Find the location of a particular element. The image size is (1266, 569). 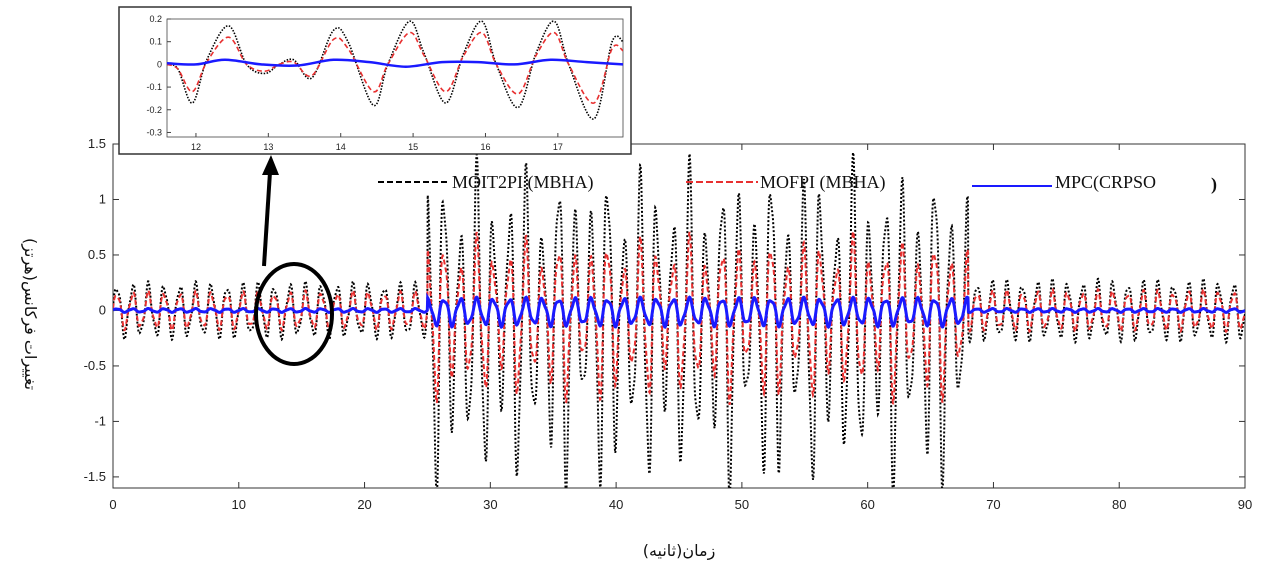

inset-x-tick-label: 17 is located at coordinates (558, 147).